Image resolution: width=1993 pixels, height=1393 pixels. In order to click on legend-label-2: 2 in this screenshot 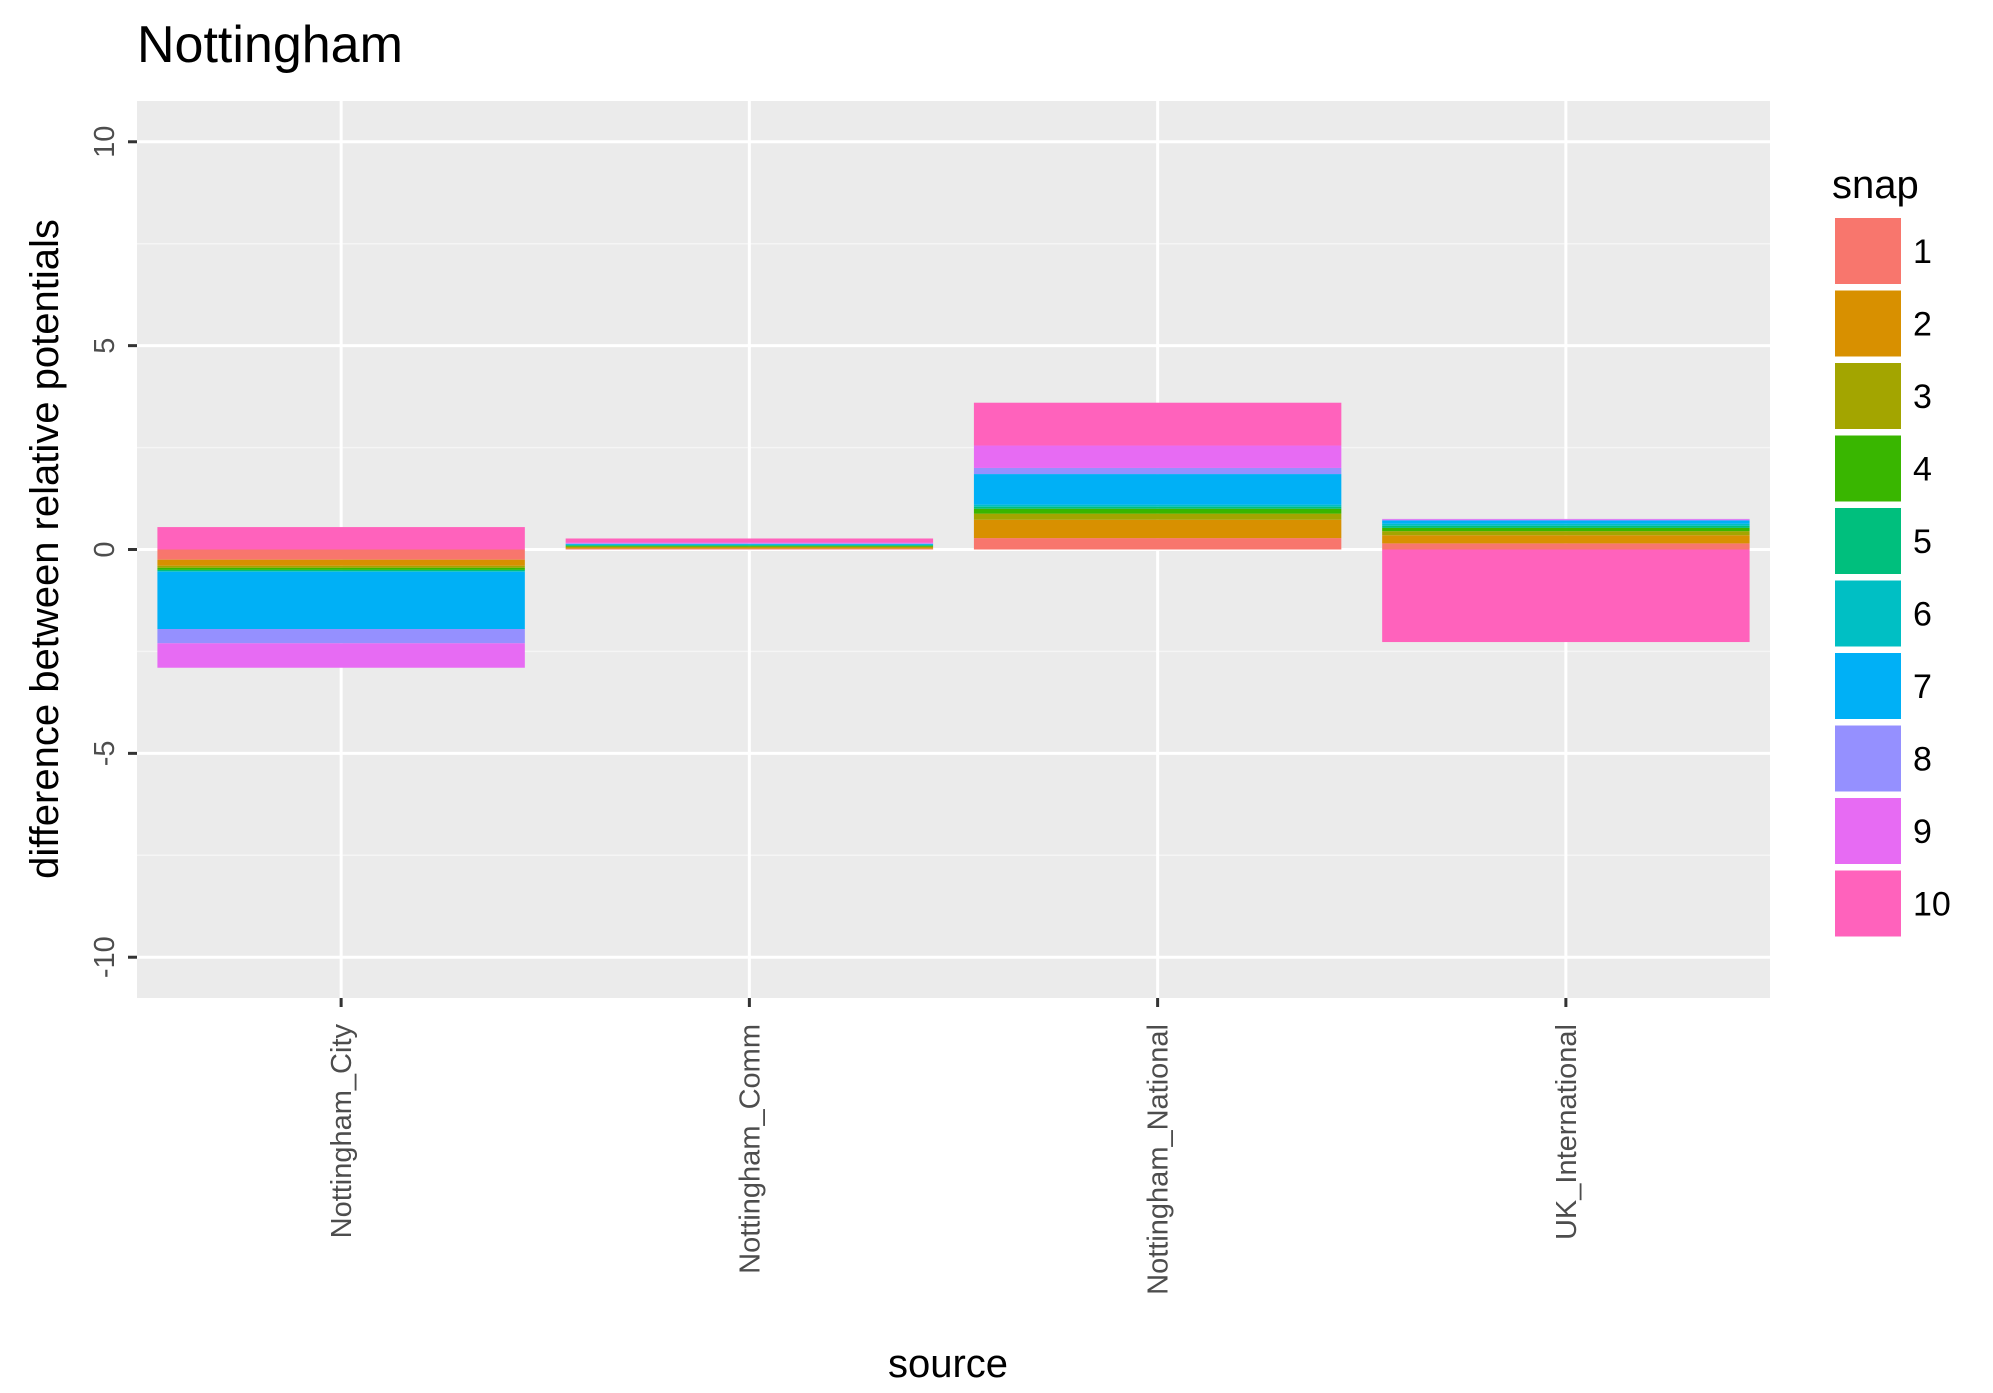, I will do `click(1922, 325)`.